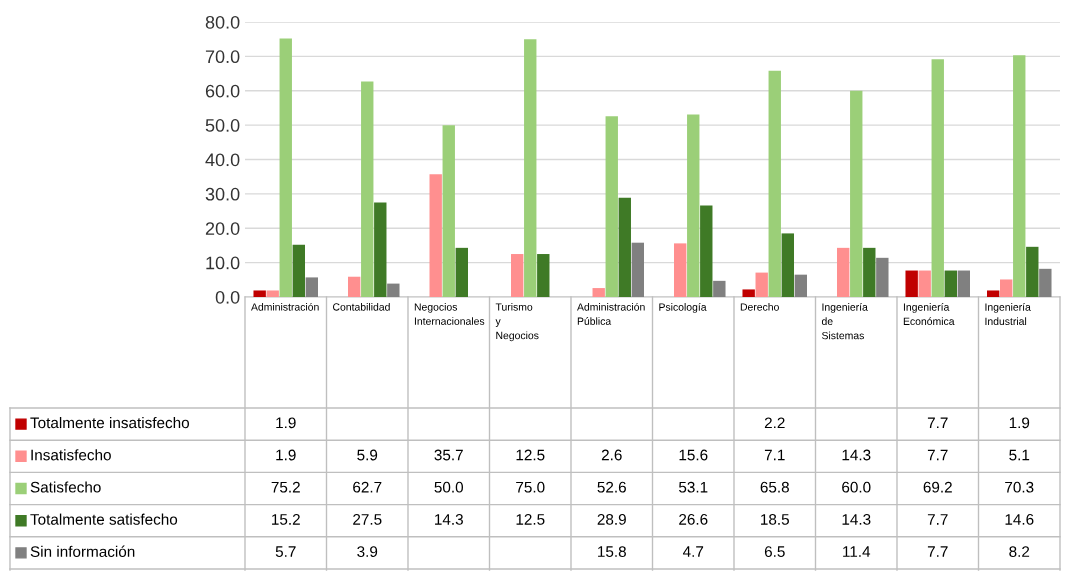 This screenshot has height=571, width=1067. Describe the element at coordinates (612, 551) in the screenshot. I see `data-label: 15.8` at that location.